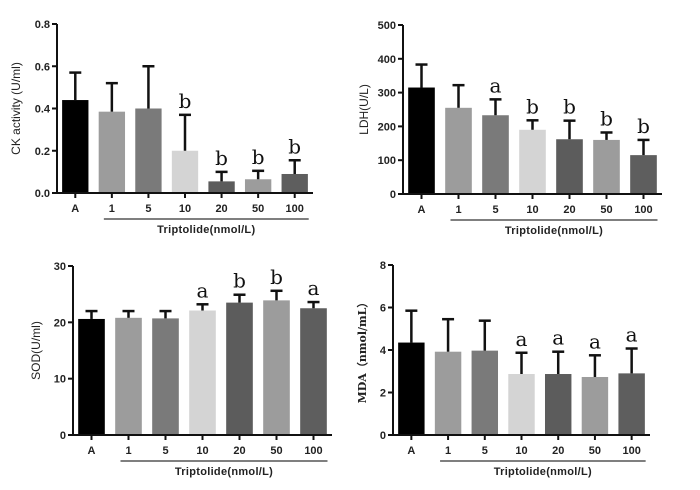  What do you see at coordinates (387, 161) in the screenshot?
I see `y-tick-label: 100` at bounding box center [387, 161].